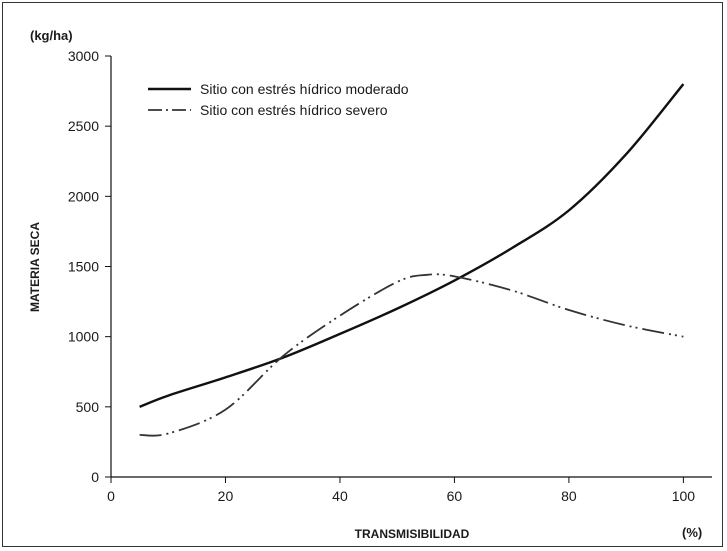  What do you see at coordinates (692, 532) in the screenshot?
I see `x-unit-label: (%)` at bounding box center [692, 532].